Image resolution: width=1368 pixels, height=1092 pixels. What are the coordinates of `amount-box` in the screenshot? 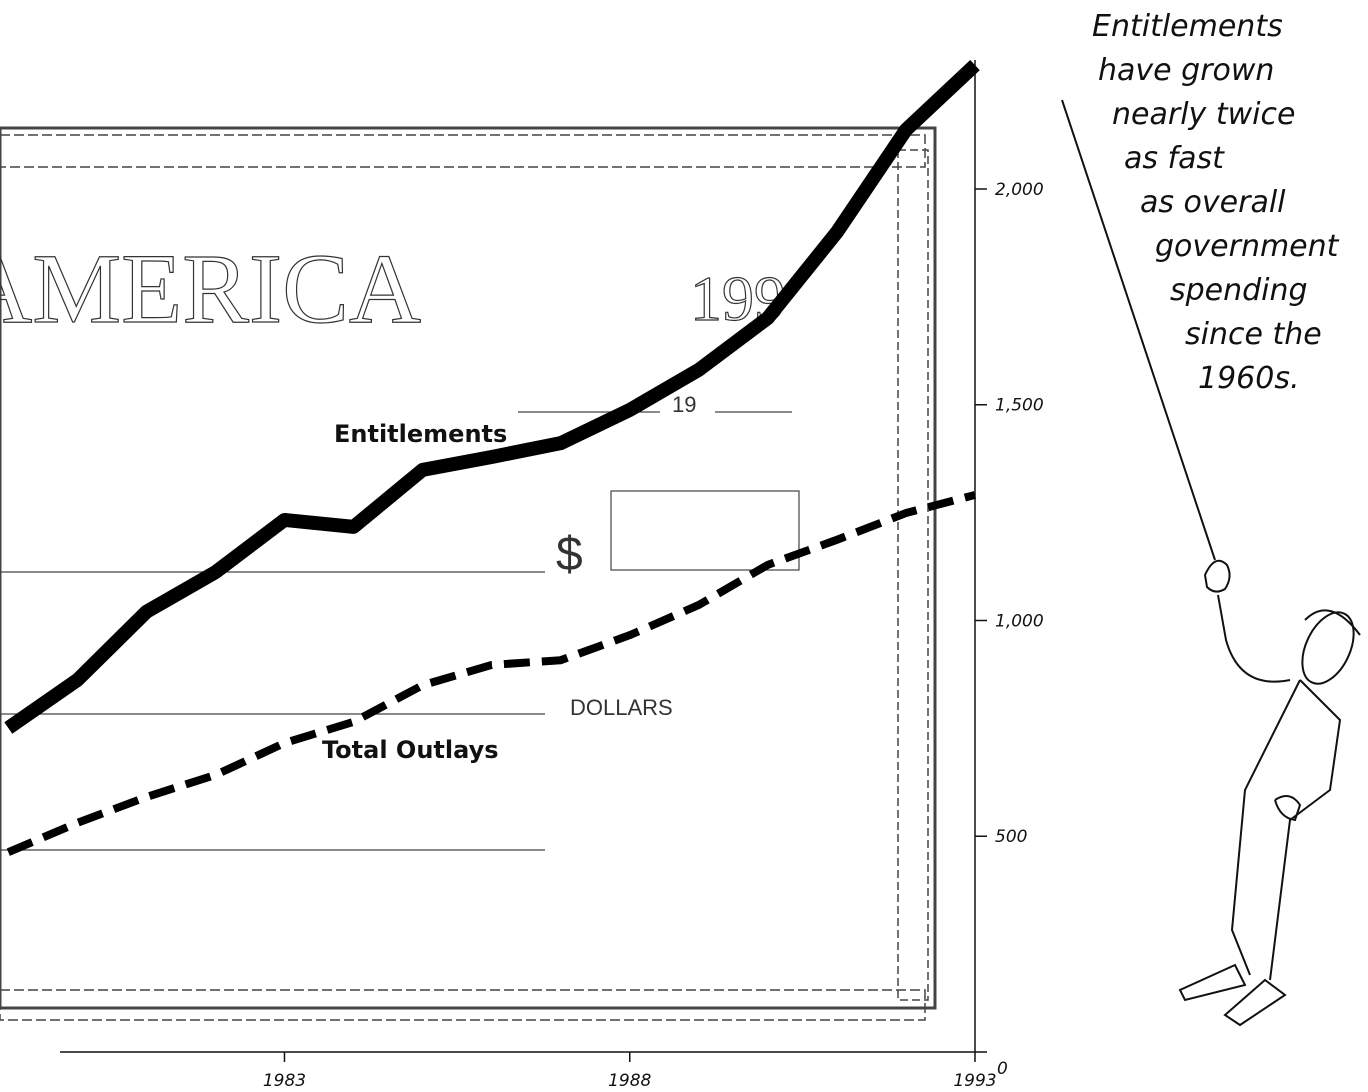 It's located at (705, 530).